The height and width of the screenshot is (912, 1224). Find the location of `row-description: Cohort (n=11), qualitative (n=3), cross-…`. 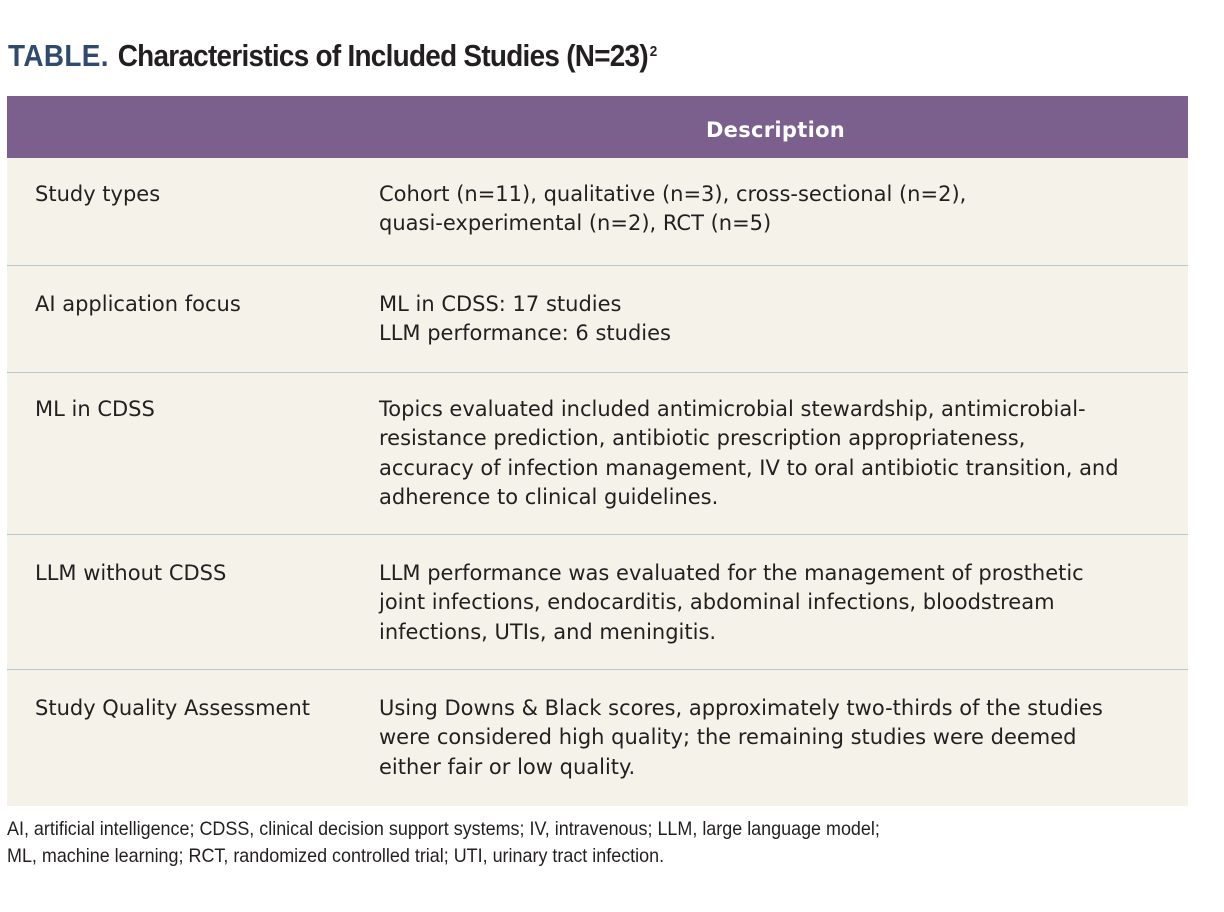

row-description: Cohort (n=11), qualitative (n=3), cross-… is located at coordinates (783, 211).